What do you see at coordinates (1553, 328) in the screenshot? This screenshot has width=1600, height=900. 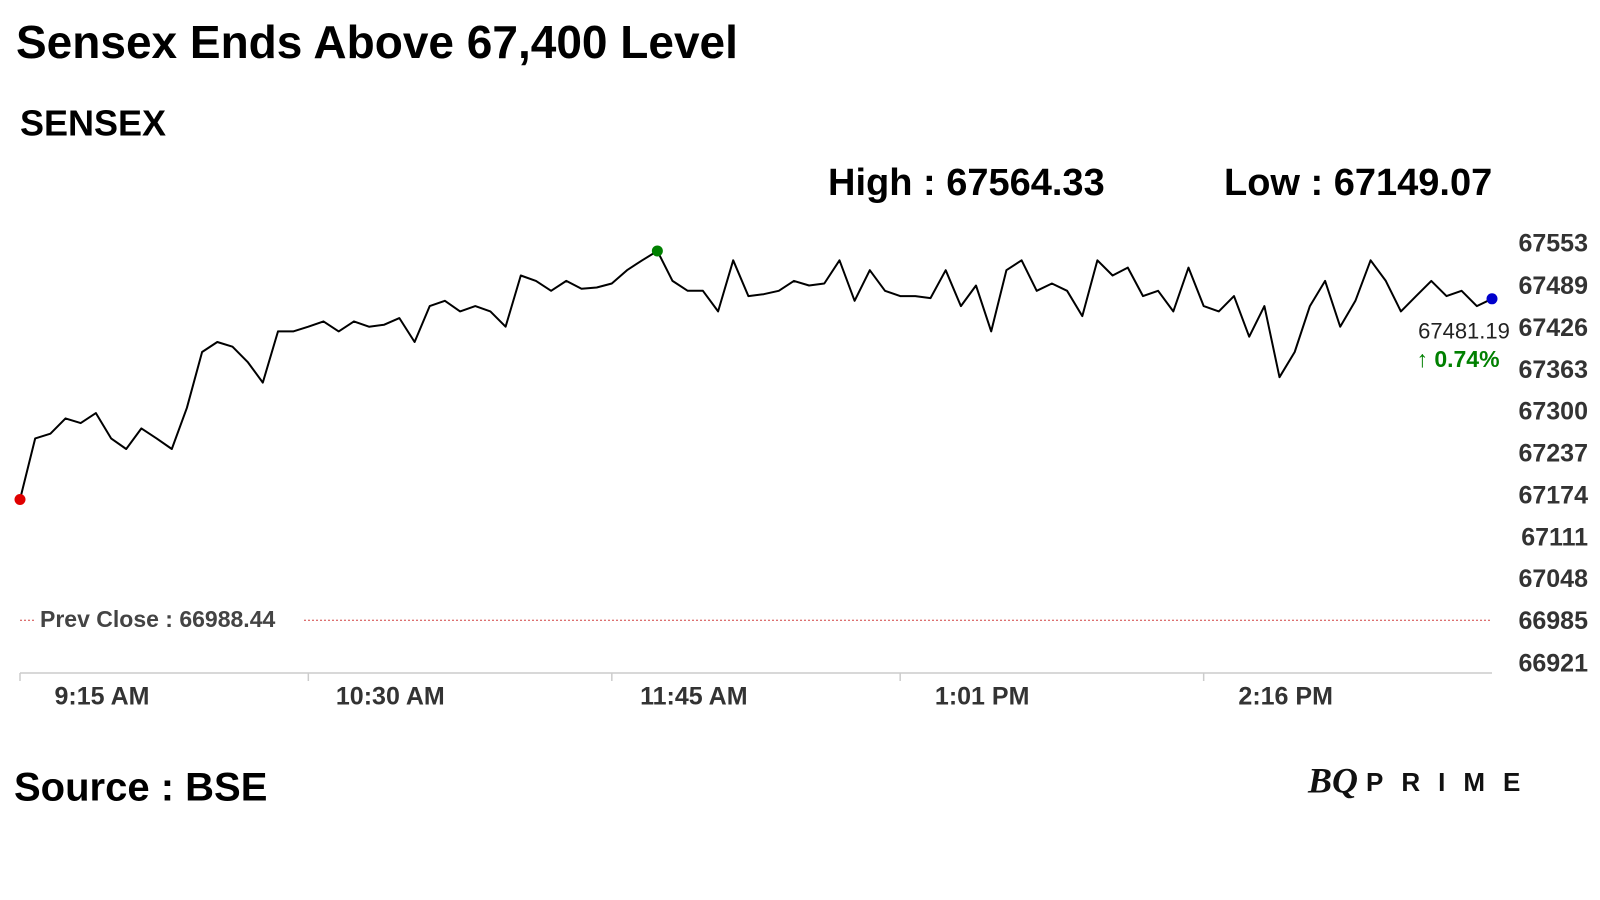 I see `y-tick-label: 67426` at bounding box center [1553, 328].